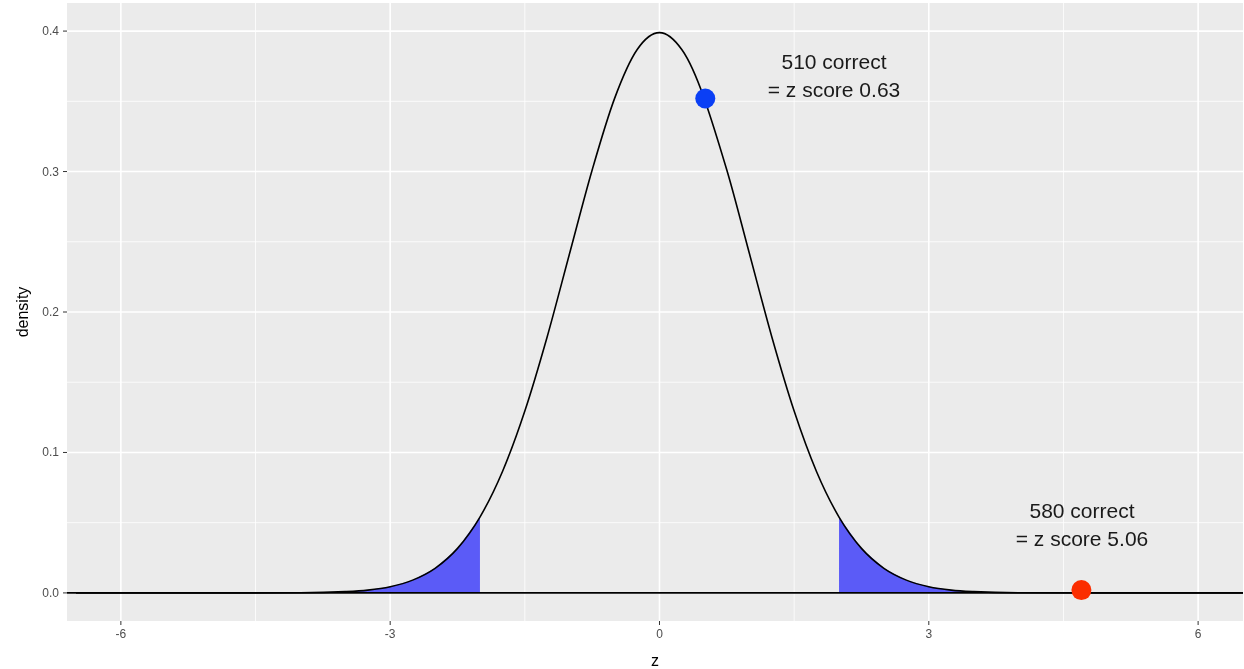  I want to click on annotation: 510 correct = z score 0.63, so click(834, 75).